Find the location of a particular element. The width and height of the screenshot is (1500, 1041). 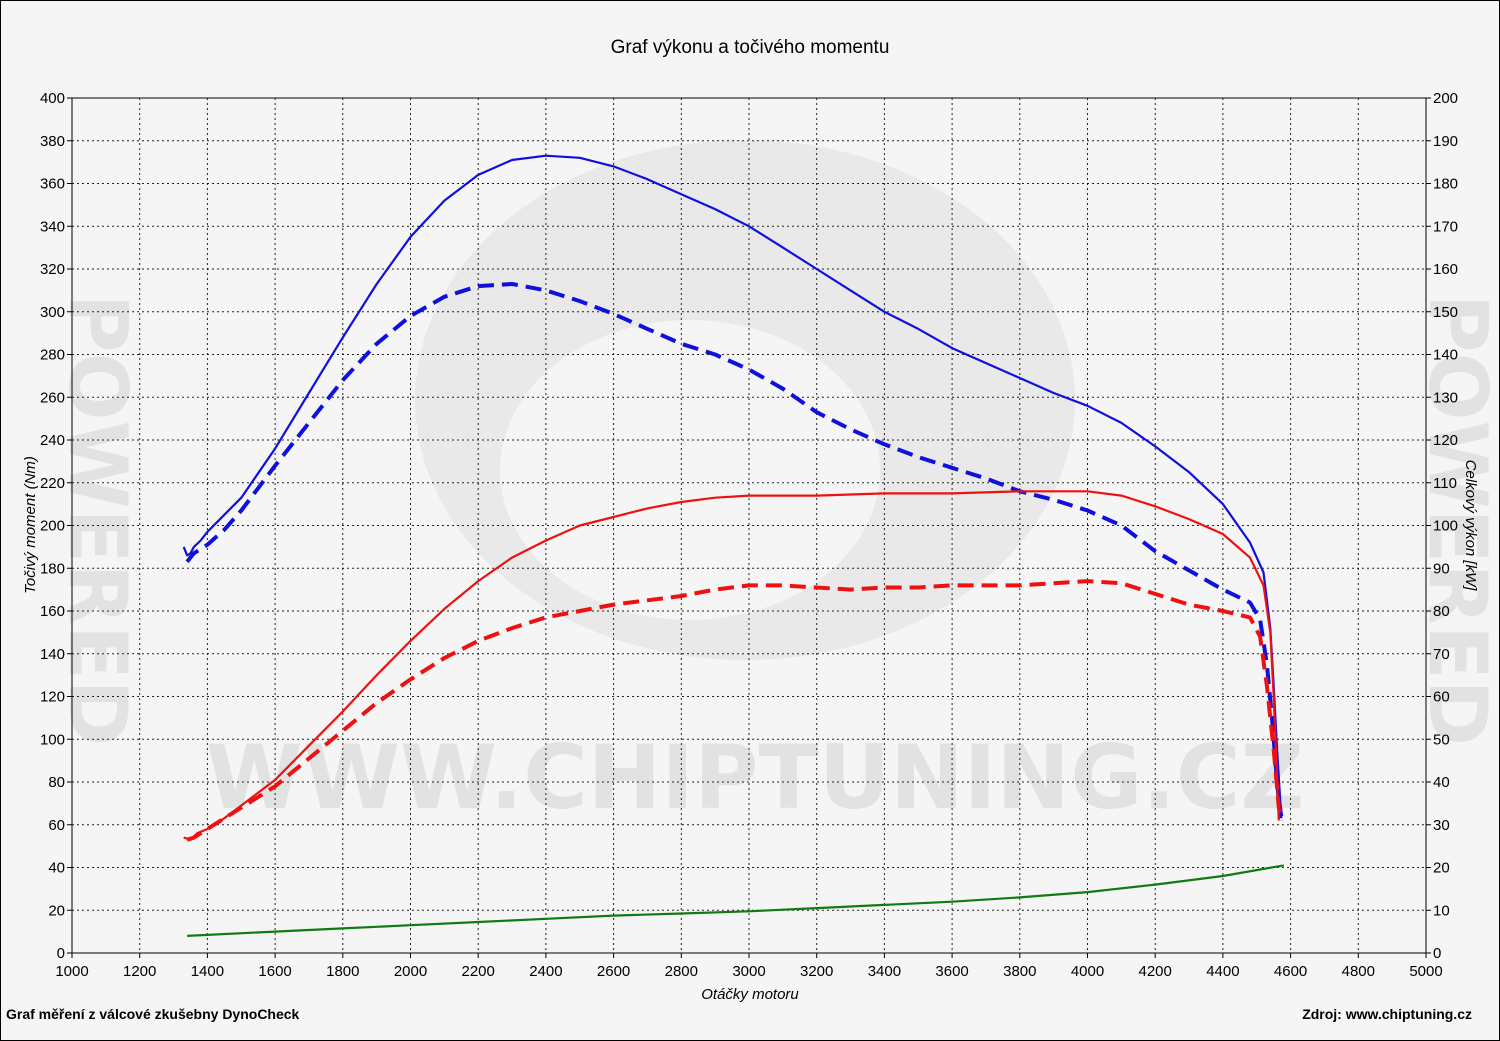

y-tick-label-right: 130 is located at coordinates (1445, 397).